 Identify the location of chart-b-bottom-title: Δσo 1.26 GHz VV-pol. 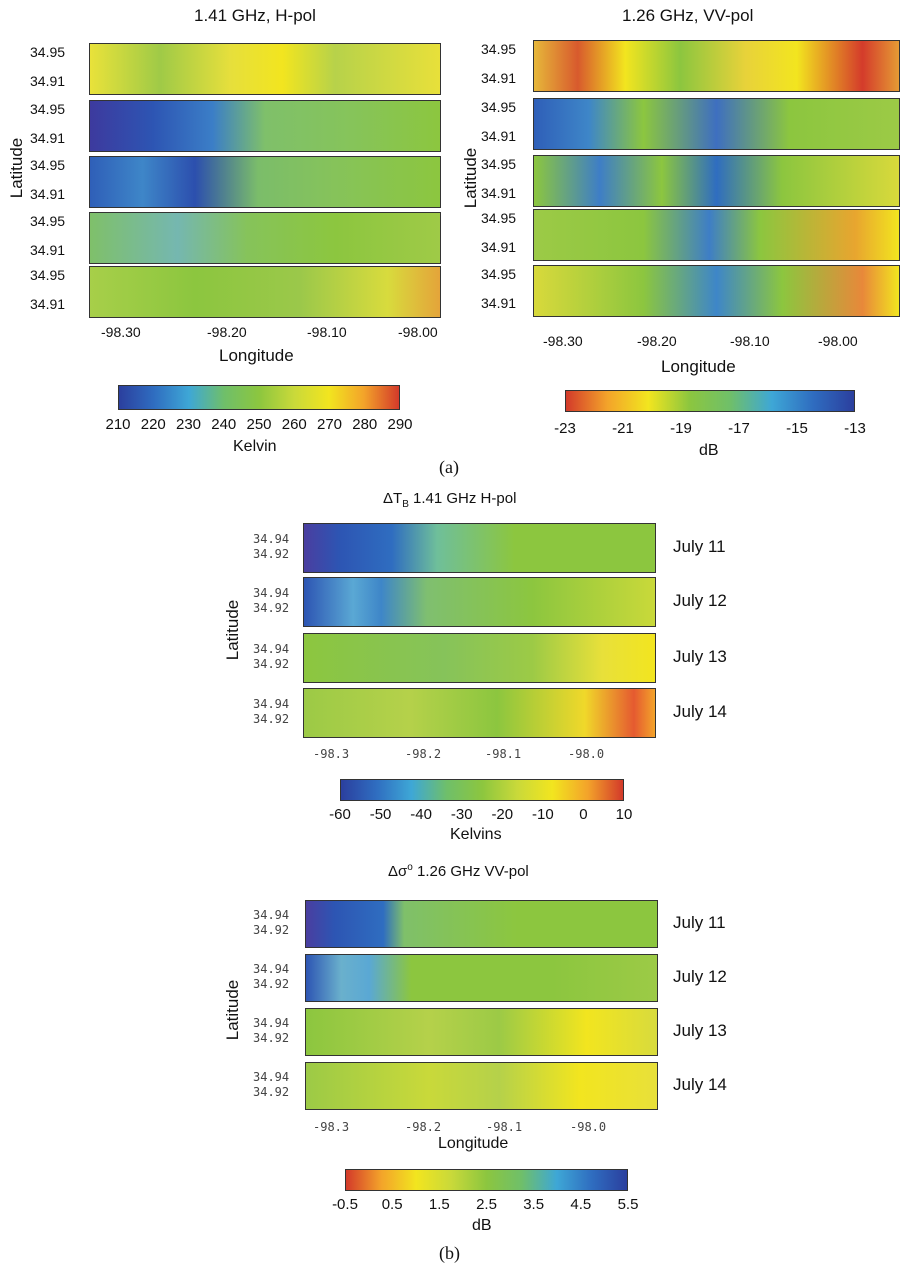
(458, 871).